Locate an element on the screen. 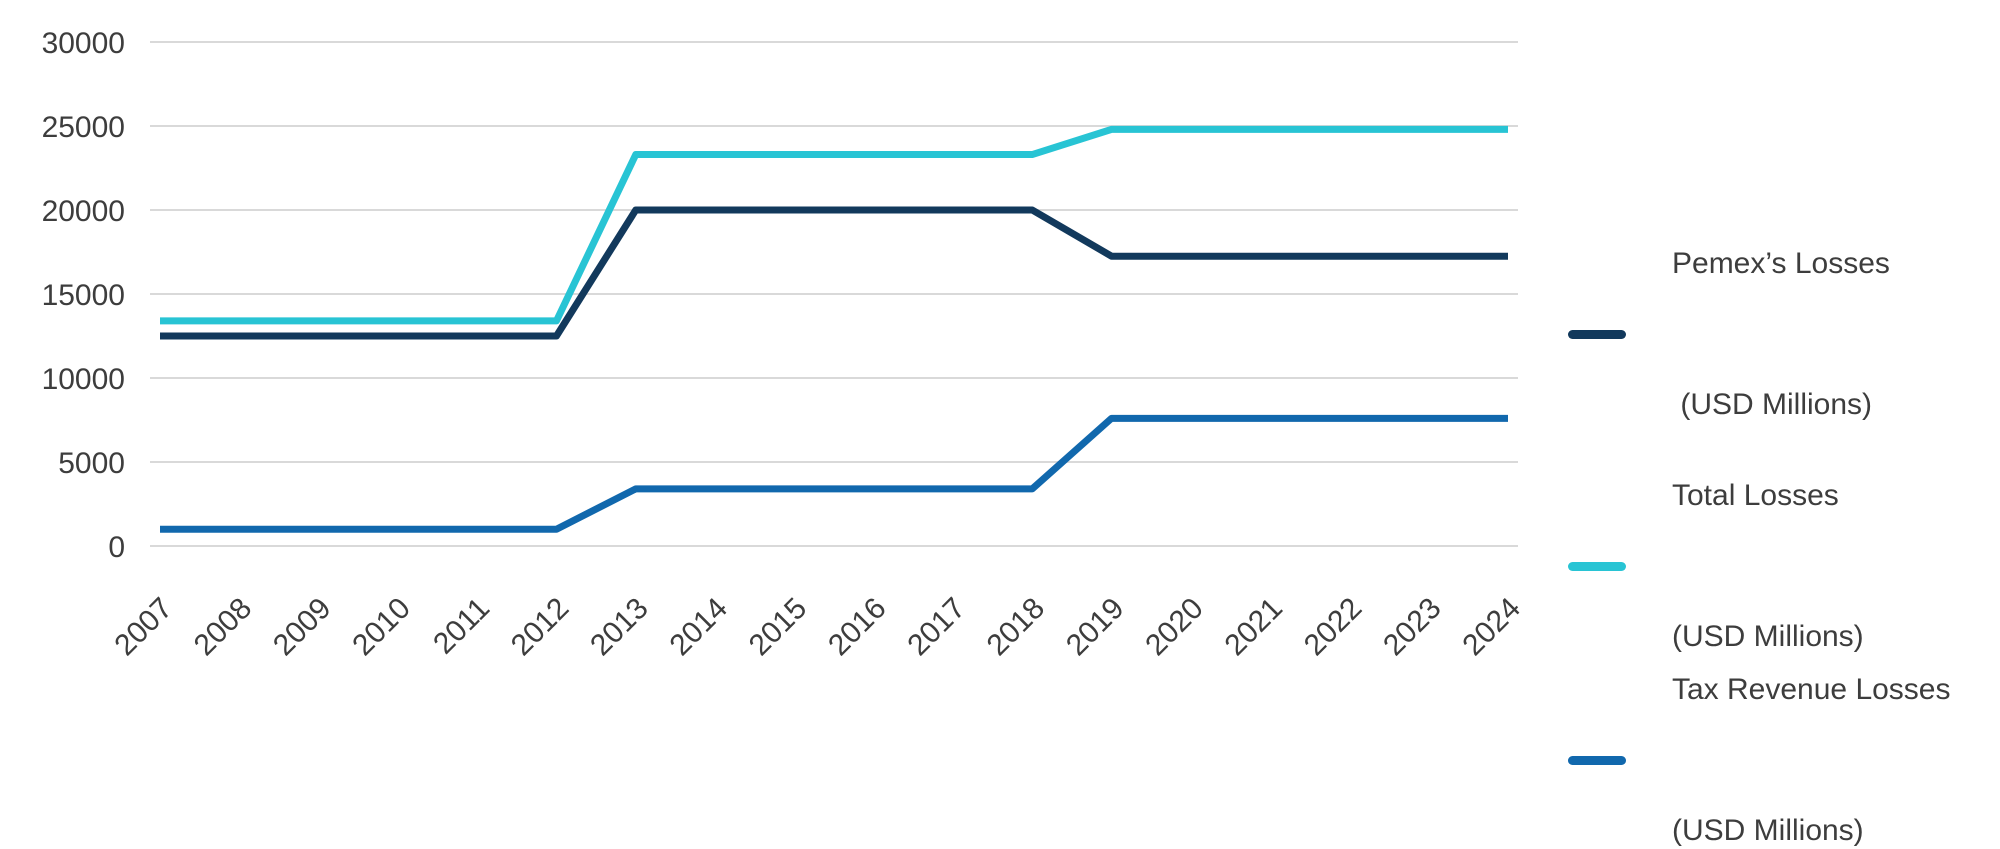 Image resolution: width=2000 pixels, height=849 pixels. y-axis-tick-label: 5000 is located at coordinates (91, 463).